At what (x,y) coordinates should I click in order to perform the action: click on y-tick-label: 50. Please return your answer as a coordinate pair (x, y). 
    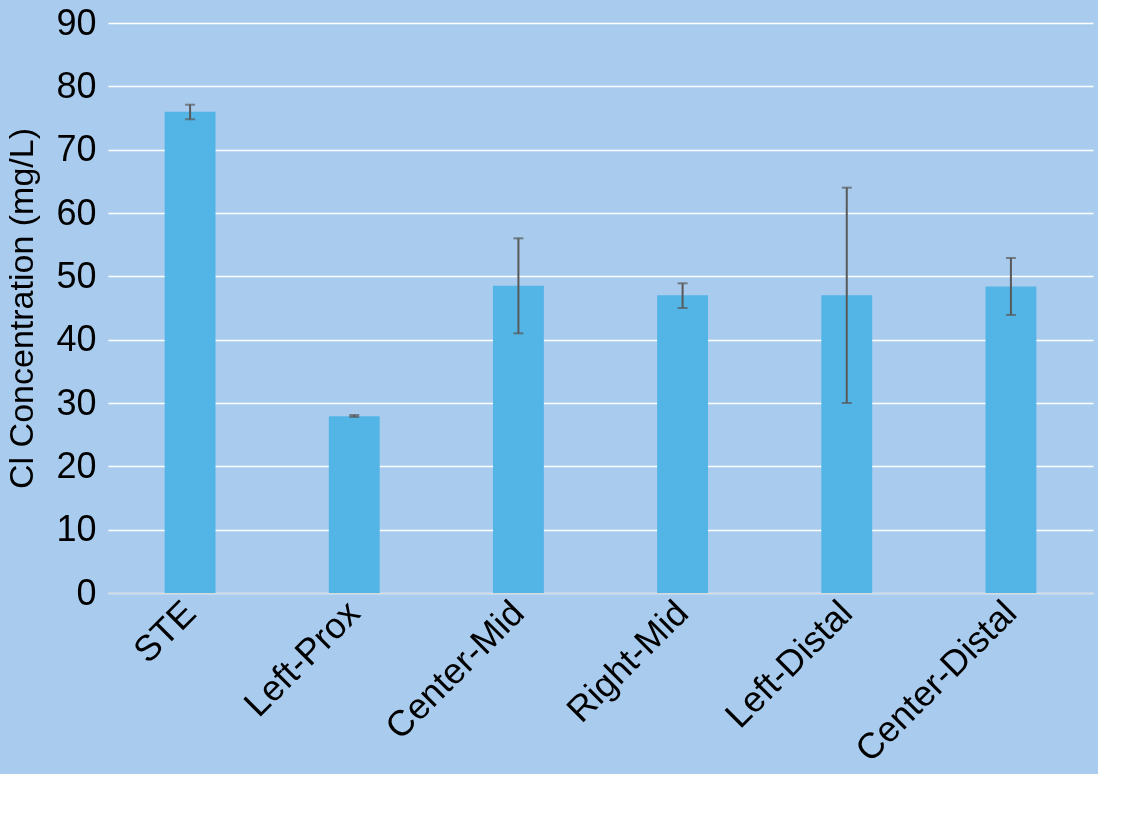
    Looking at the image, I should click on (76, 275).